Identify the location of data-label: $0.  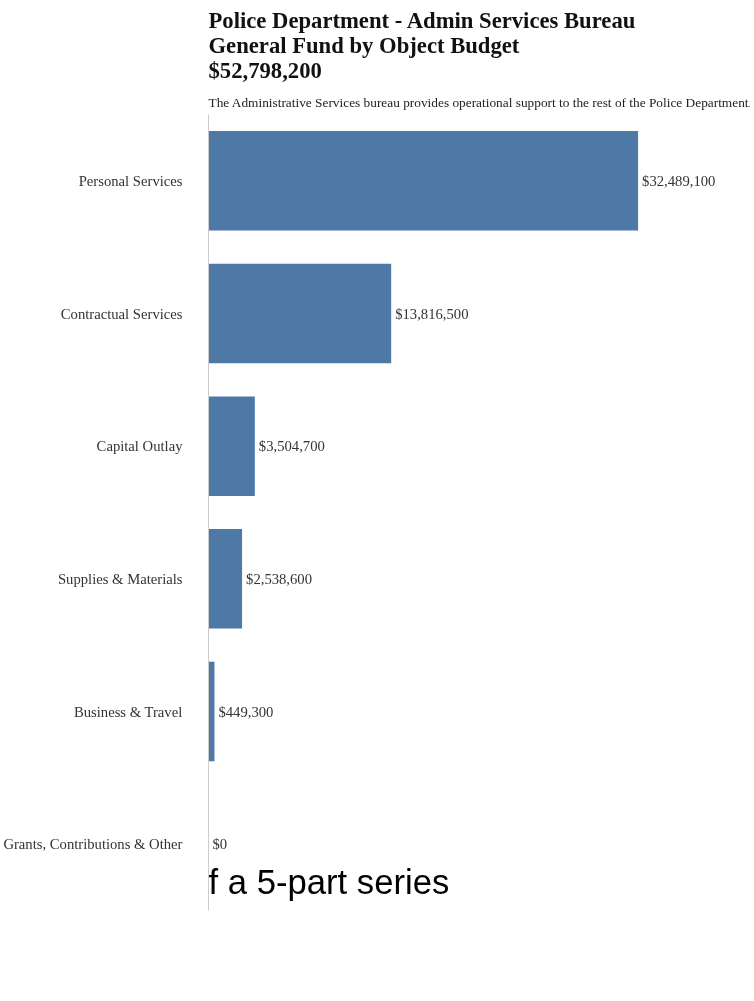
(220, 844).